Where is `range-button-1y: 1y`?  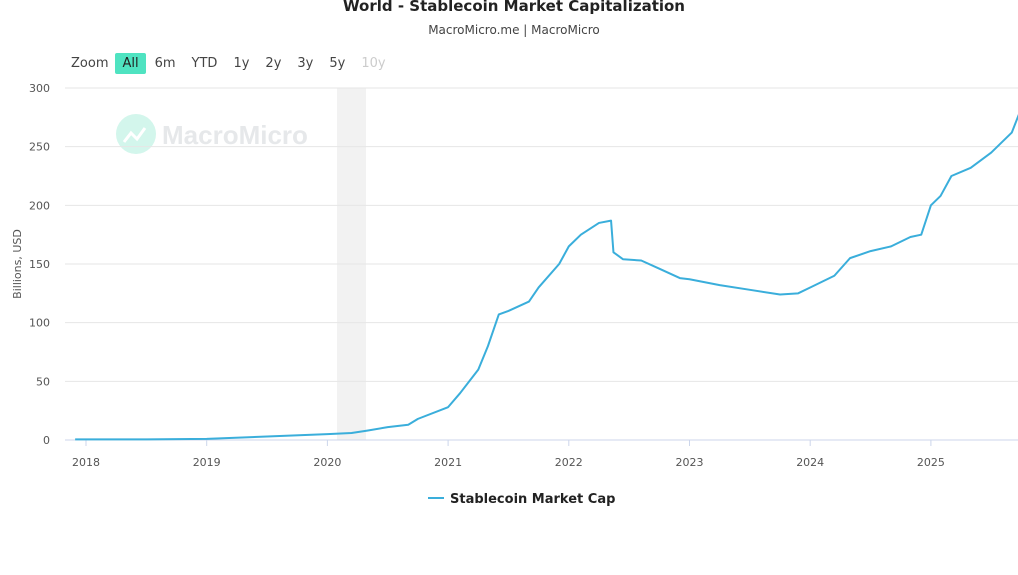 range-button-1y: 1y is located at coordinates (241, 63).